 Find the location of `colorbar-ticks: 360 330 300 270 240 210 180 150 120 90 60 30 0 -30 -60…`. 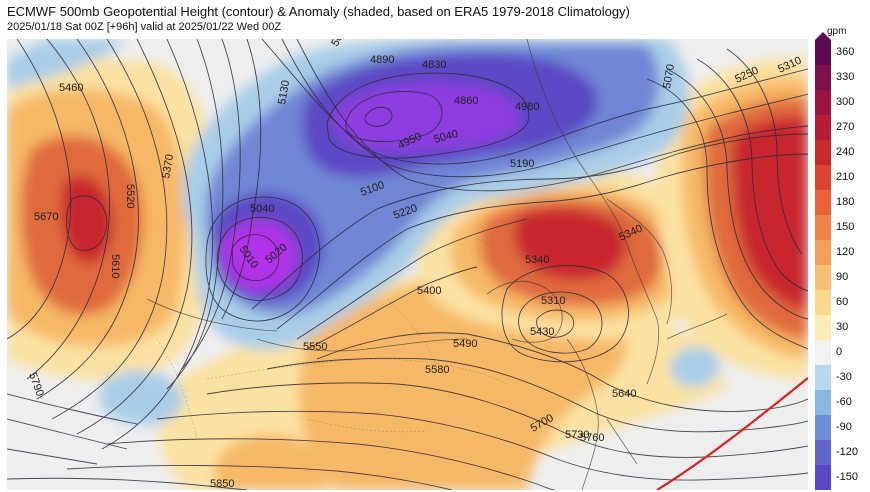

colorbar-ticks: 360 330 300 270 240 210 180 150 120 90 60 30 0 -30 -60… is located at coordinates (853, 265).